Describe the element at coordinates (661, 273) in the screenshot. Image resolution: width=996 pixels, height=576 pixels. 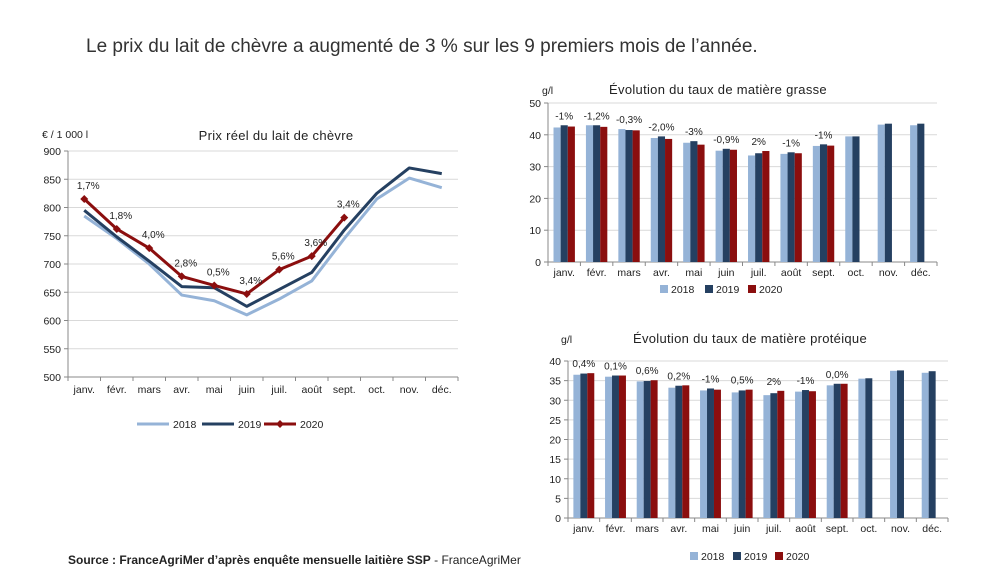
I see `fat-x-tick-label: avr.` at that location.